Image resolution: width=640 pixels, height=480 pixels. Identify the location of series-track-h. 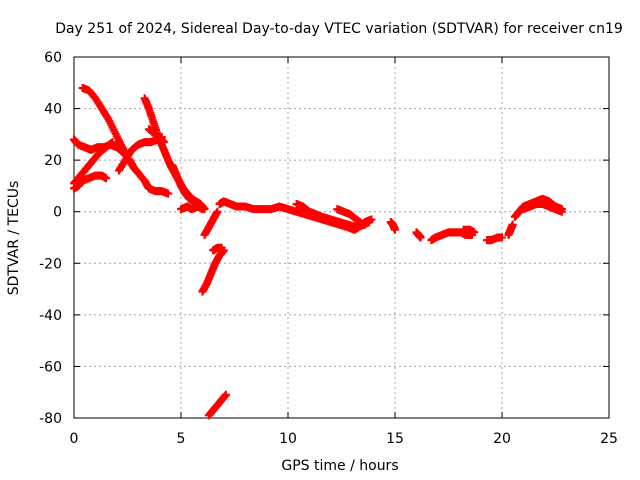
(183, 183).